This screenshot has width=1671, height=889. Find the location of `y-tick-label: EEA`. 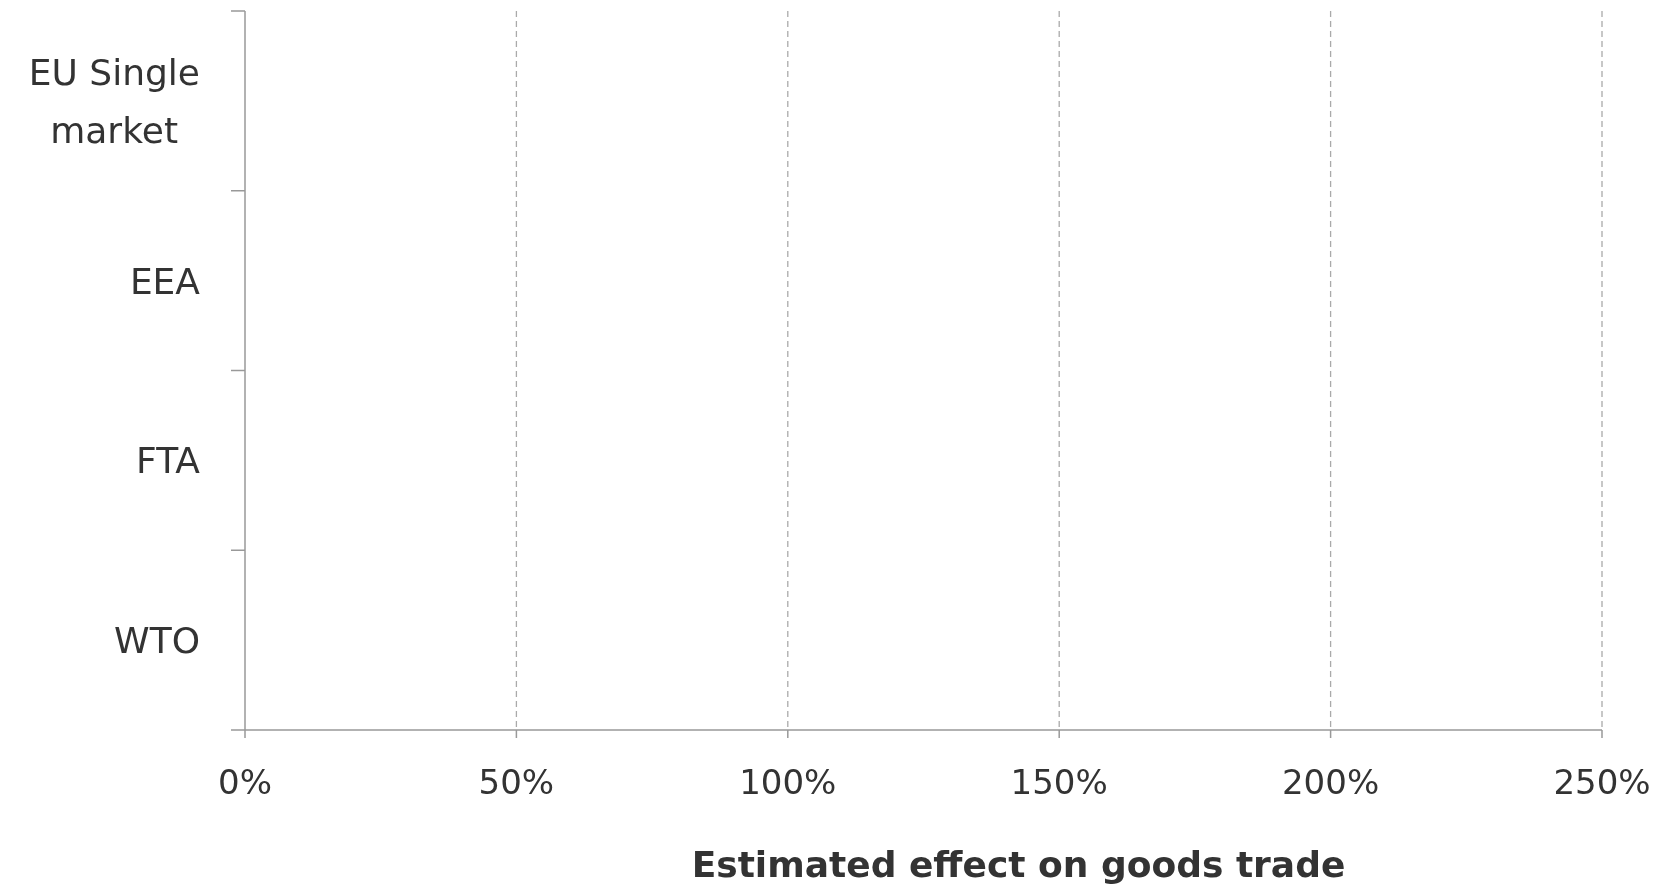

y-tick-label: EEA is located at coordinates (165, 281).